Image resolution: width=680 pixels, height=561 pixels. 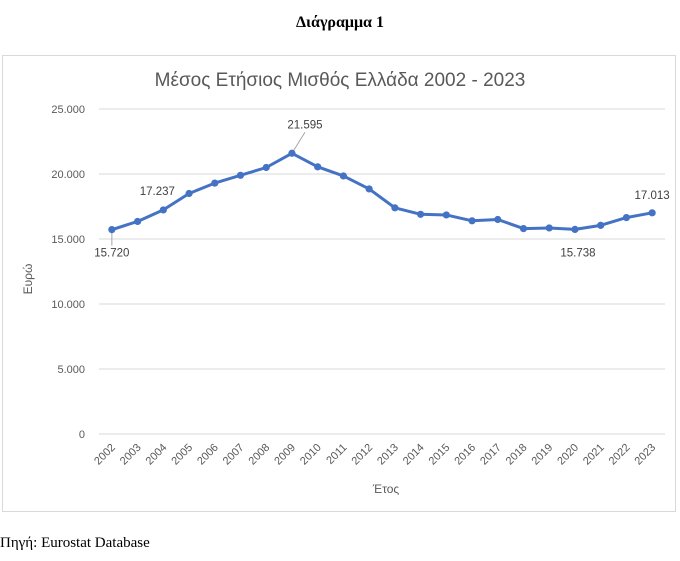 I want to click on x-tick-label: 2011, so click(x=336, y=454).